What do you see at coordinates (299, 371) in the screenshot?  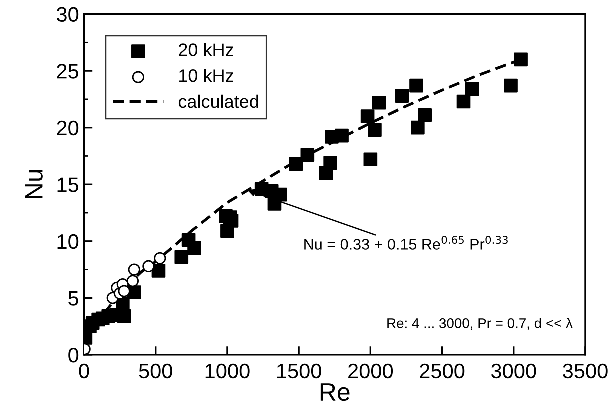 I see `x-tick-label: 1500` at bounding box center [299, 371].